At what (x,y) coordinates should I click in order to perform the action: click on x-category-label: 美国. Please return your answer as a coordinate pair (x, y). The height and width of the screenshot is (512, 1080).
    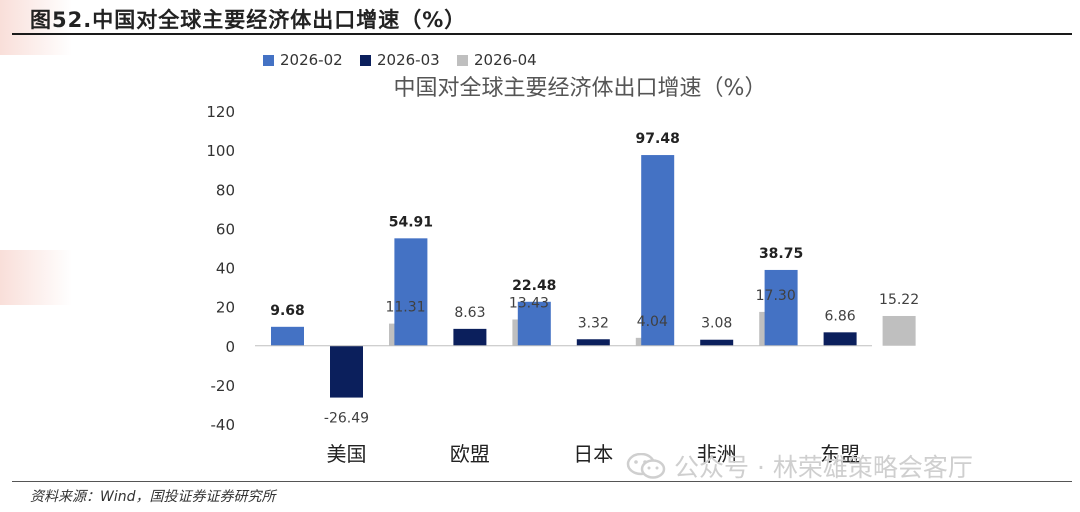
    Looking at the image, I should click on (347, 454).